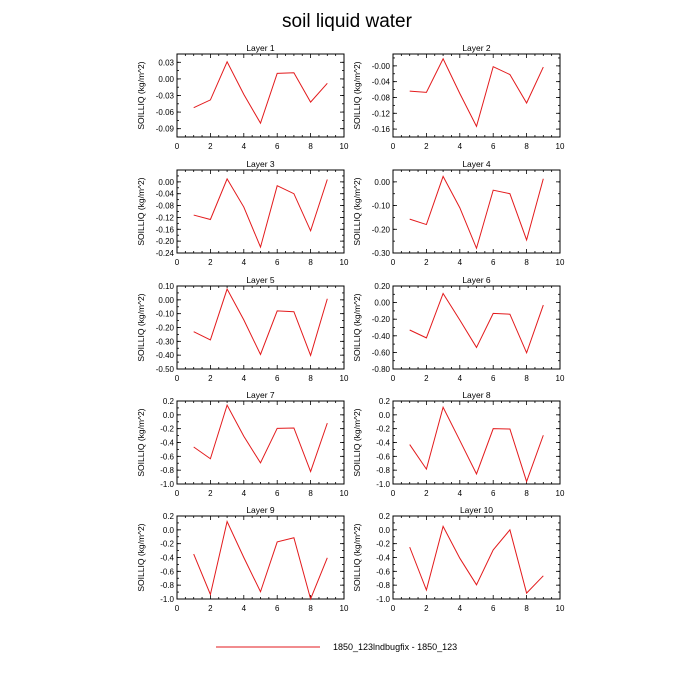  What do you see at coordinates (381, 352) in the screenshot?
I see `y-tick-label: -0.60` at bounding box center [381, 352].